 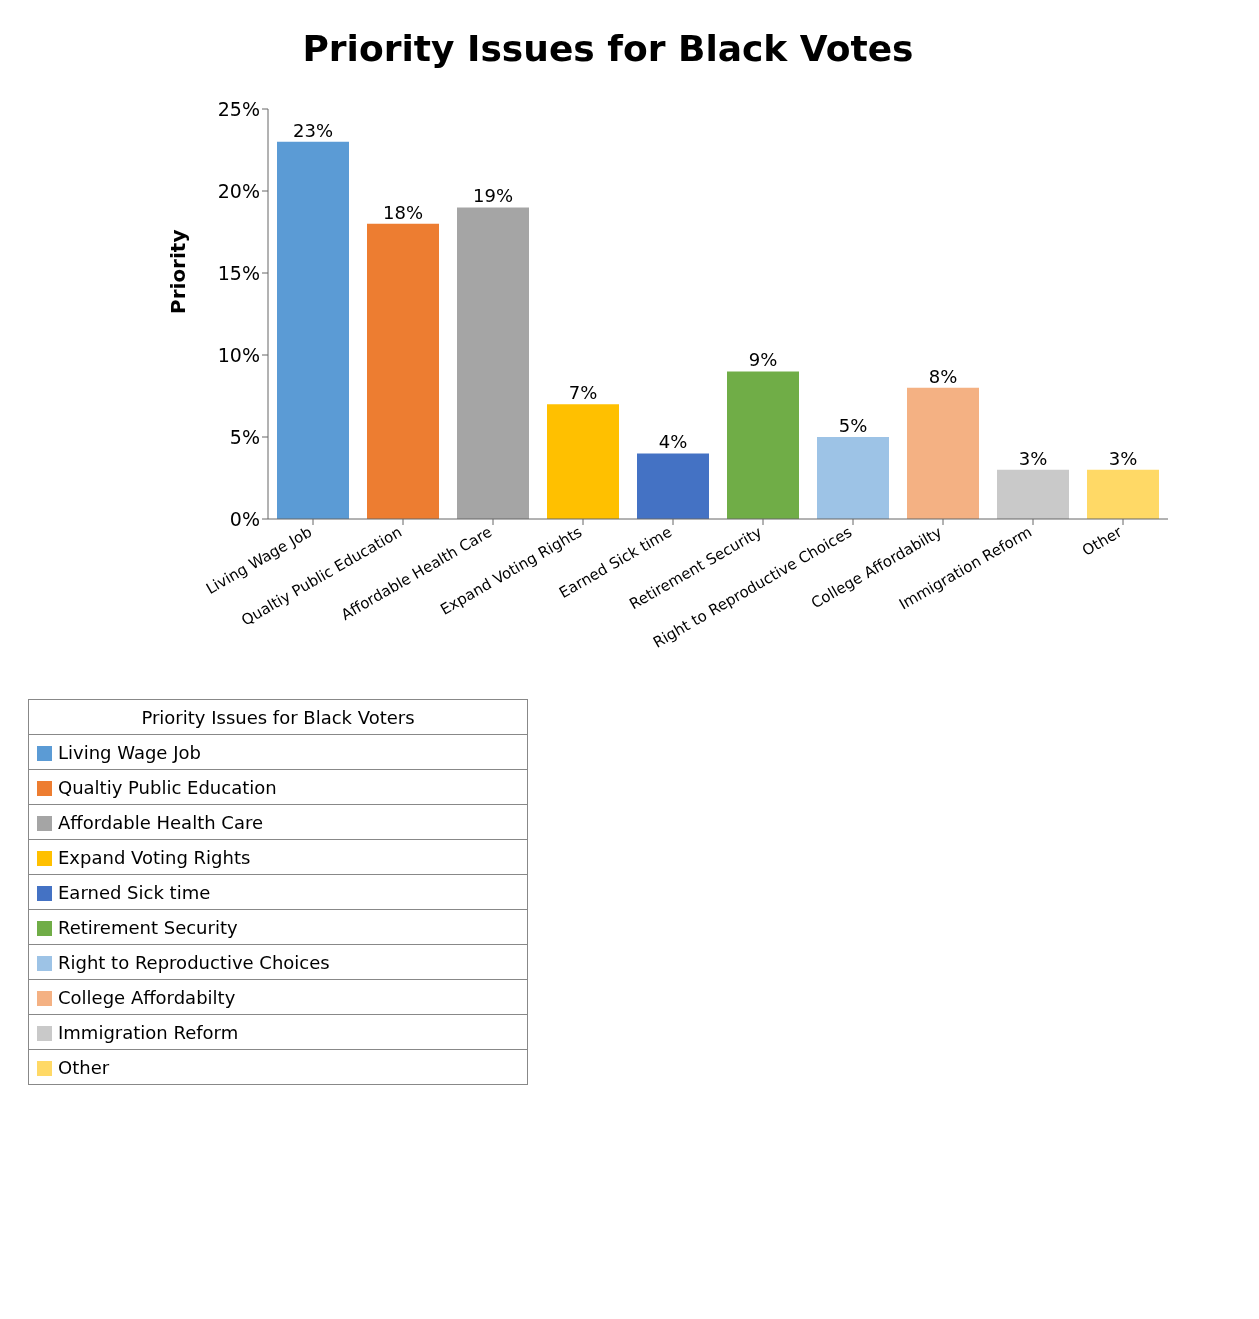 I want to click on y-tick-label: 20%, so click(x=238, y=190).